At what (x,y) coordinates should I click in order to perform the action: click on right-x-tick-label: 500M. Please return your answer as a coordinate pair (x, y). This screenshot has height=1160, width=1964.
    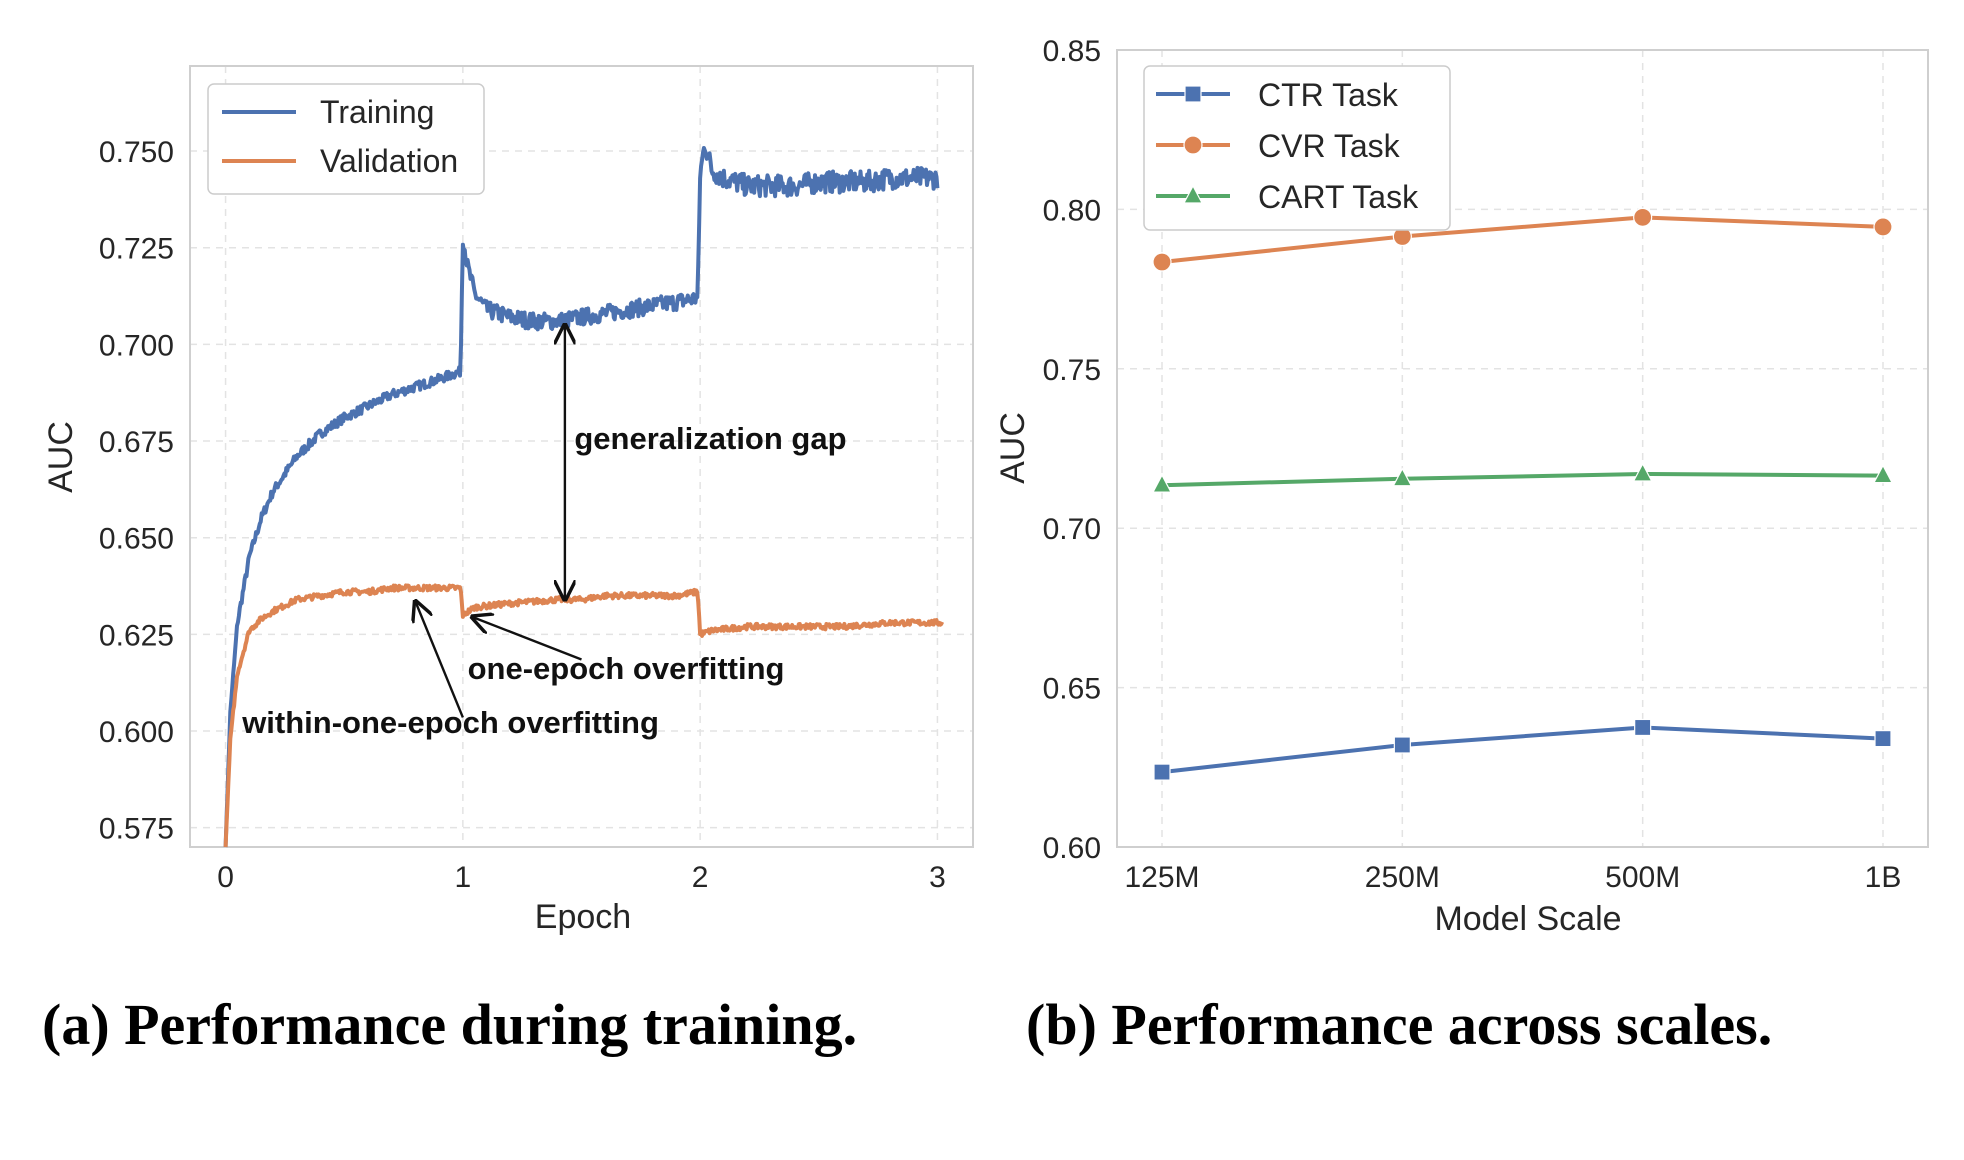
    Looking at the image, I should click on (1642, 877).